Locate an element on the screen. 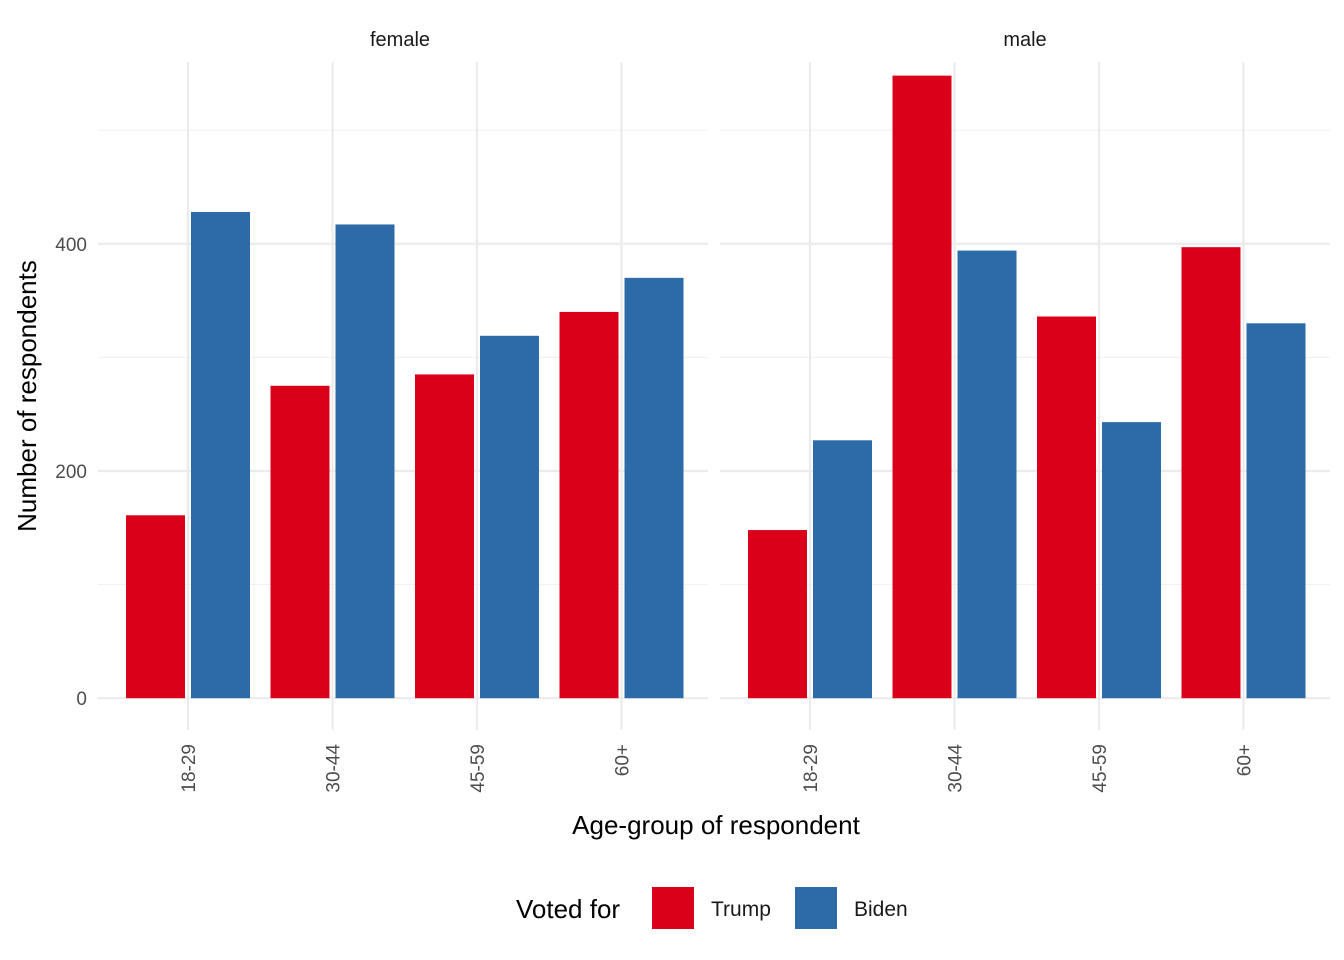  x-tick-label-female: 30-44 is located at coordinates (334, 768).